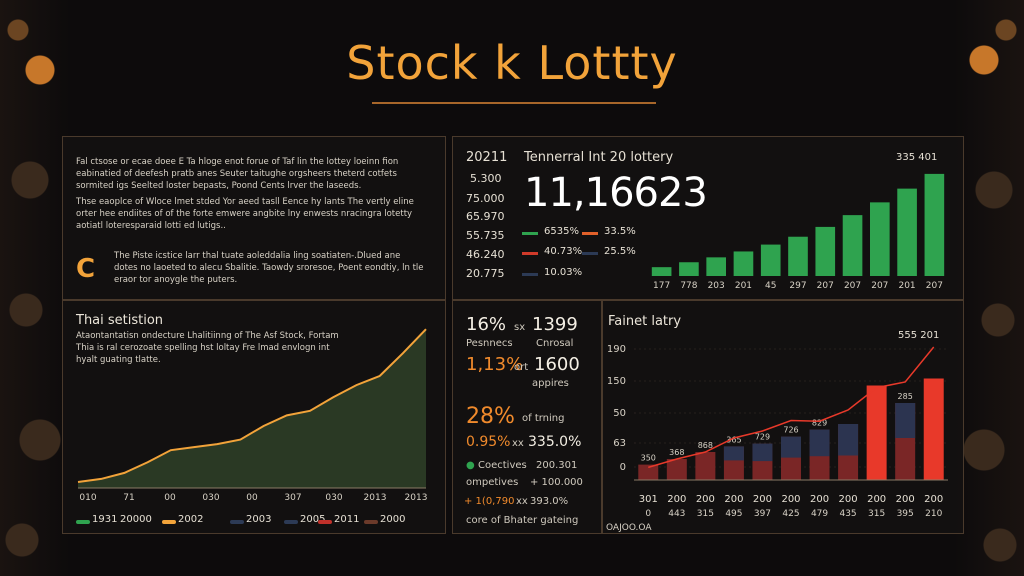  What do you see at coordinates (555, 324) in the screenshot?
I see `stat-1-value: 1399` at bounding box center [555, 324].